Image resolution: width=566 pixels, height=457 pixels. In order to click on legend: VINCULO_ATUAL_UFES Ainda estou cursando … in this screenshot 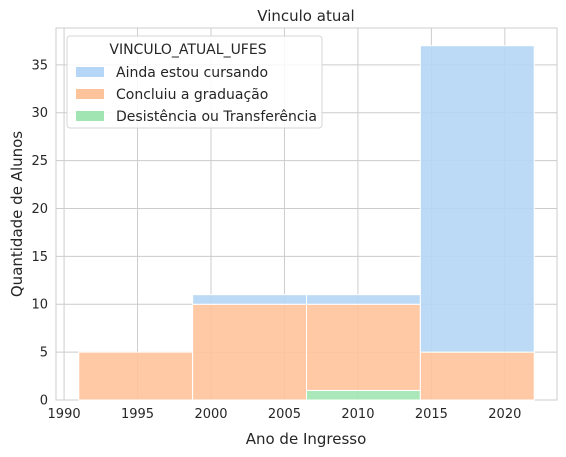, I will do `click(194, 82)`.